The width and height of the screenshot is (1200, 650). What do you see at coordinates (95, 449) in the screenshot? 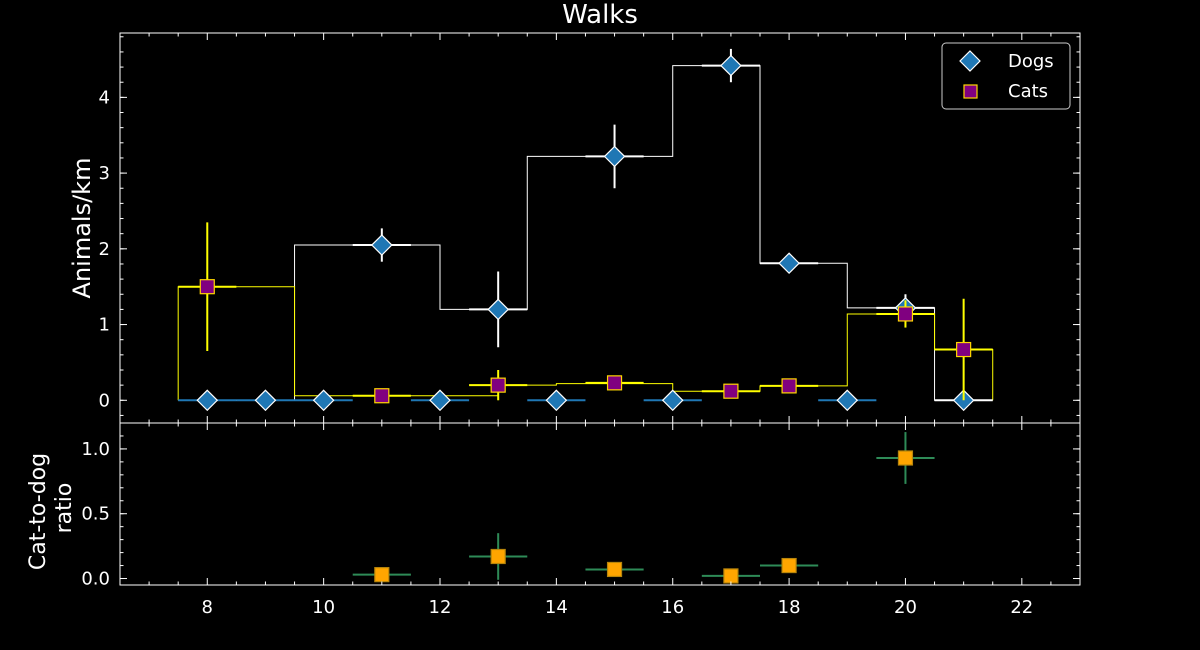
I see `y-tick-label: 1.0` at bounding box center [95, 449].